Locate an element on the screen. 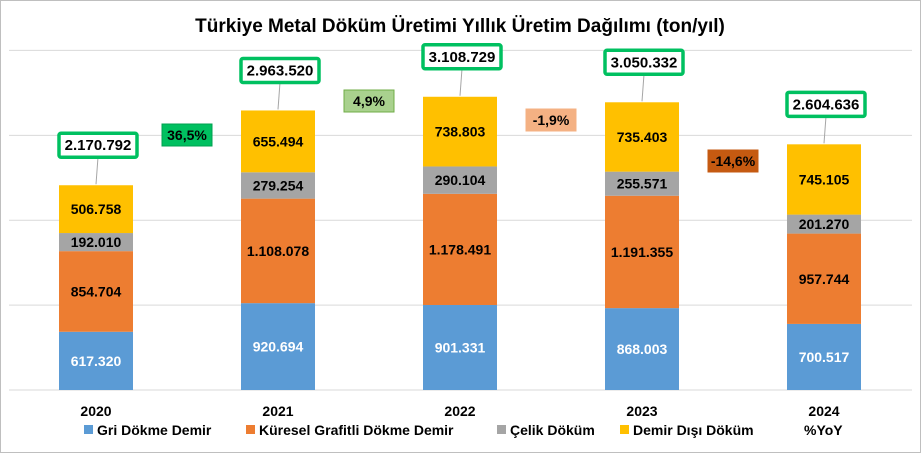 The image size is (921, 453). total-label: 2.170.792 is located at coordinates (98, 145).